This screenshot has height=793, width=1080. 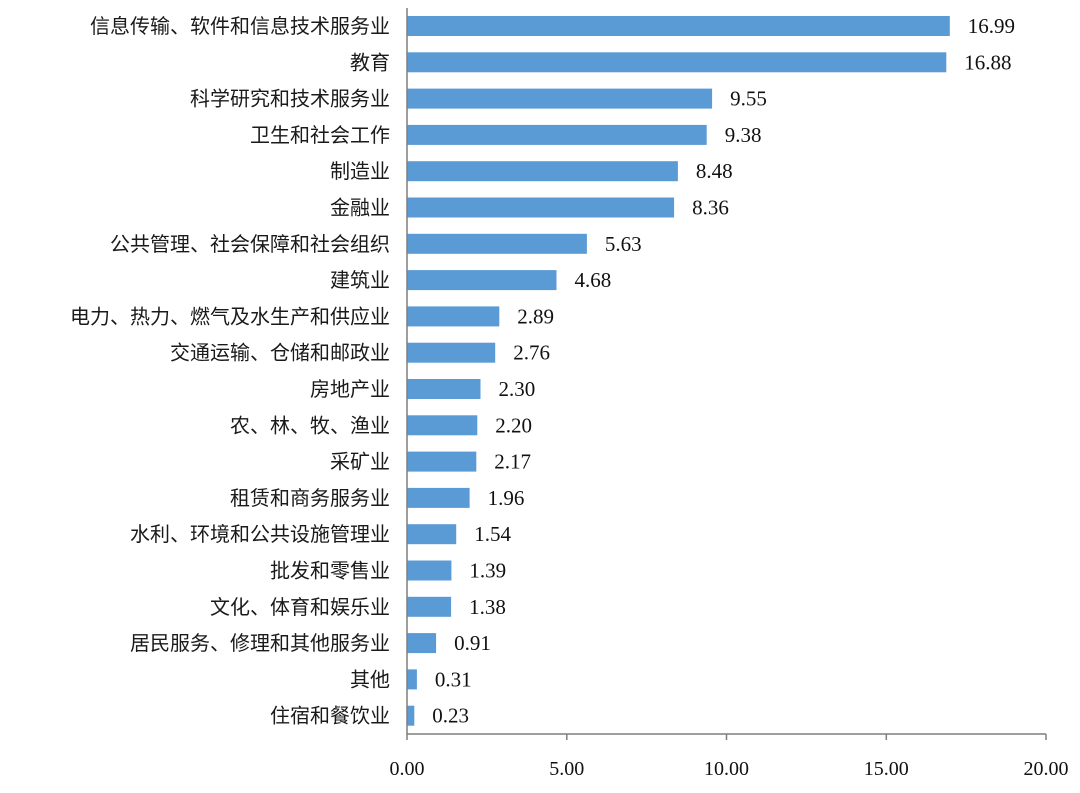 I want to click on category-label: 房地产业, so click(x=350, y=389).